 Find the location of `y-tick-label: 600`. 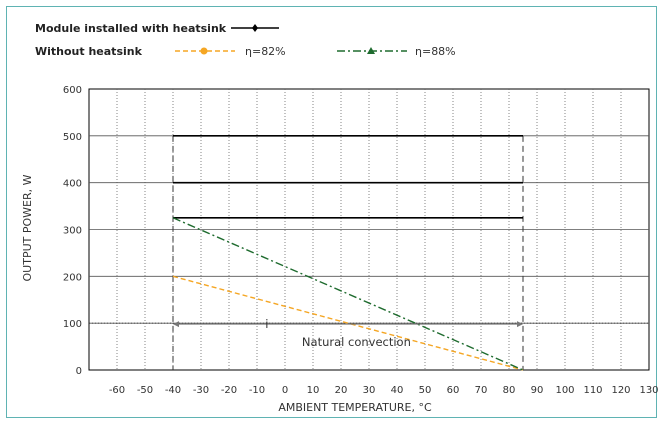

y-tick-label: 600 is located at coordinates (72, 90).